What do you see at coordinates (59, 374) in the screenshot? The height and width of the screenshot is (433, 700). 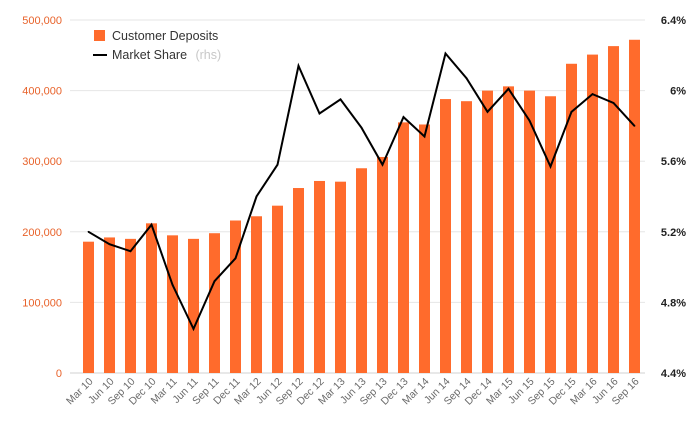 I see `y-left-tick-label: 0` at bounding box center [59, 374].